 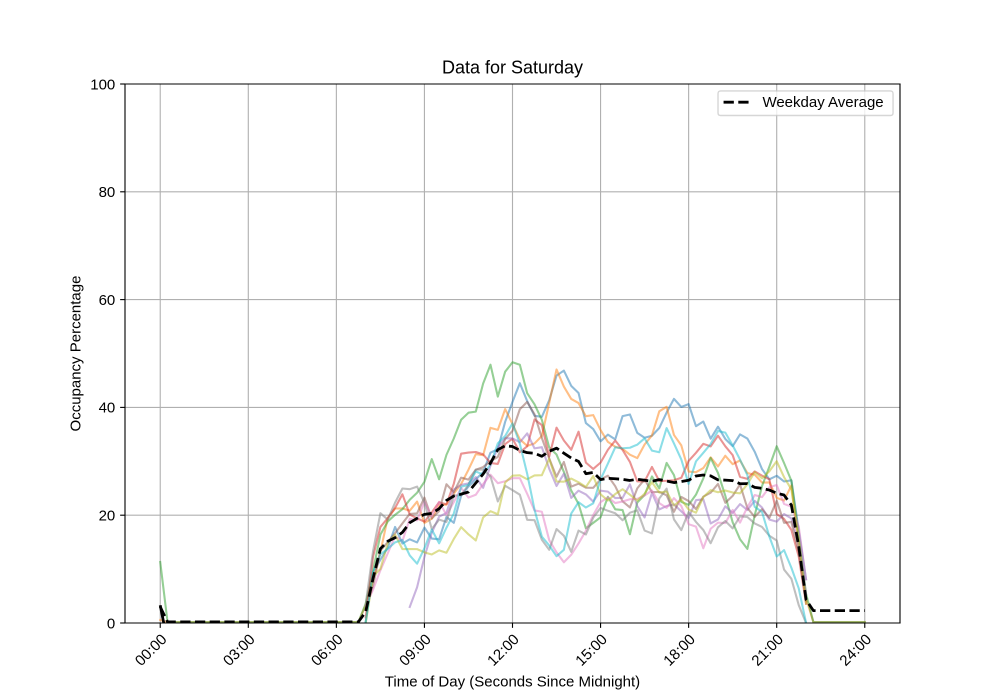 What do you see at coordinates (512, 682) in the screenshot?
I see `svg-text:Time of Day (Seconds Since Mid: Time of Day (Seconds Since Midnight)` at bounding box center [512, 682].